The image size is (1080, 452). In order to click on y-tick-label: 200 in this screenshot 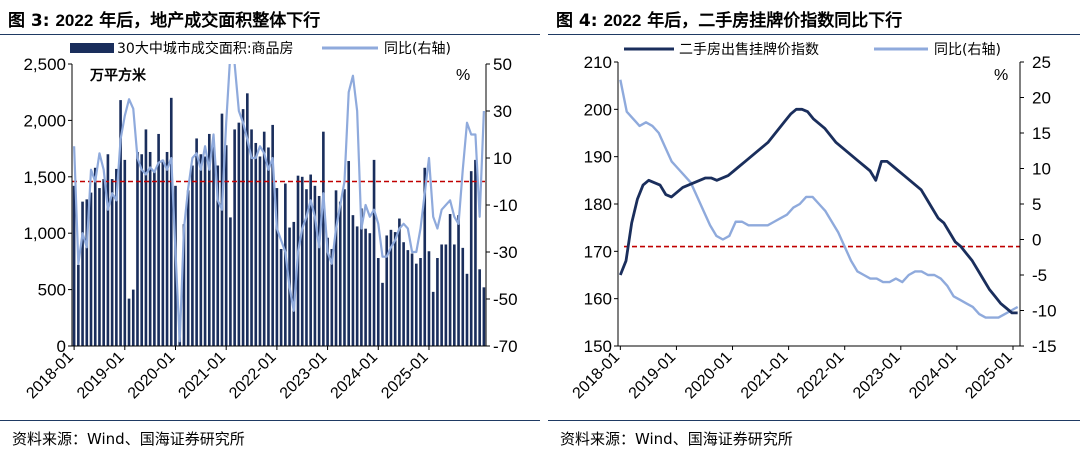, I will do `click(598, 109)`.